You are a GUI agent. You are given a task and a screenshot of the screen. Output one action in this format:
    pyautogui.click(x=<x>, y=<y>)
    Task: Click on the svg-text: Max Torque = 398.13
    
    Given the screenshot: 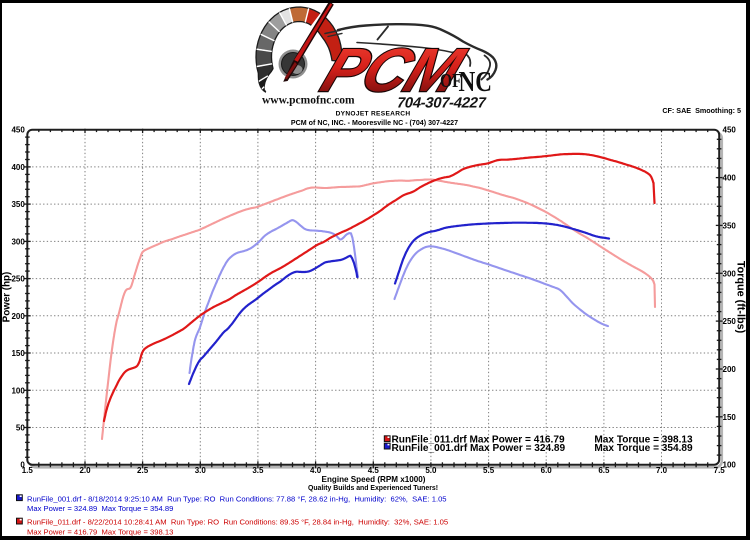 What is the action you would take?
    pyautogui.click(x=643, y=440)
    